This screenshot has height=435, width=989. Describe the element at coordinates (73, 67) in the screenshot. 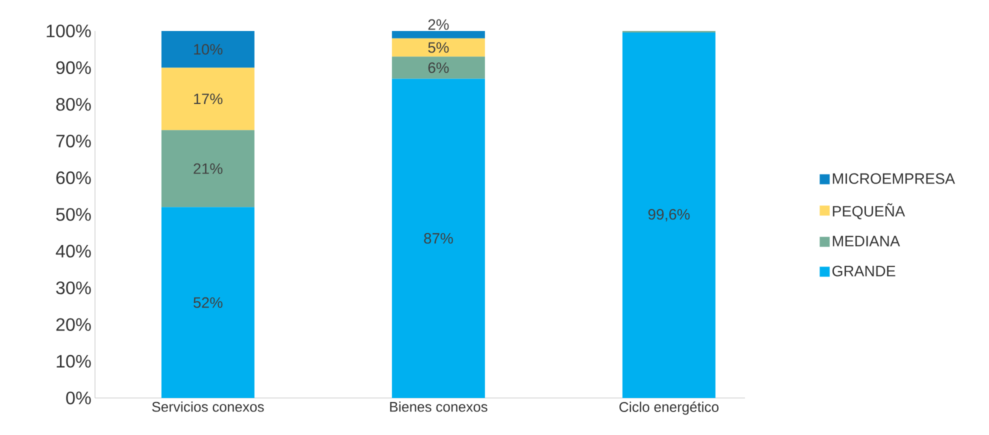

I see `y-tick-label: 90%` at that location.